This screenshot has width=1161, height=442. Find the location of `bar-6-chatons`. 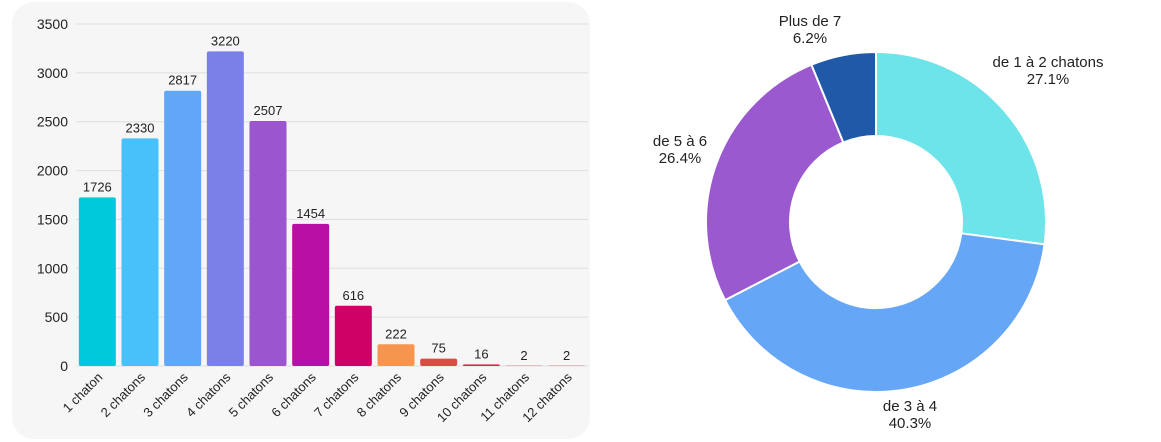

bar-6-chatons is located at coordinates (311, 294).